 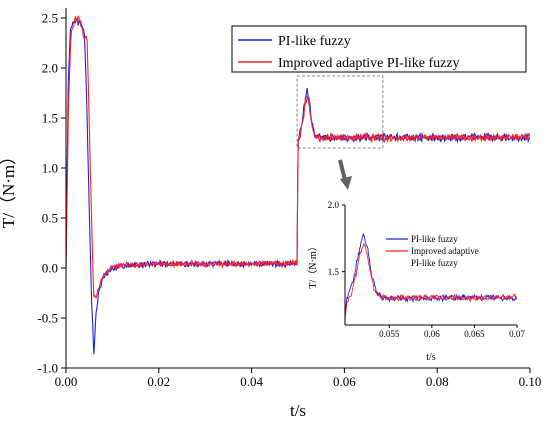 What do you see at coordinates (434, 239) in the screenshot?
I see `legend-inset-entry-0: PI-like fuzzy` at bounding box center [434, 239].